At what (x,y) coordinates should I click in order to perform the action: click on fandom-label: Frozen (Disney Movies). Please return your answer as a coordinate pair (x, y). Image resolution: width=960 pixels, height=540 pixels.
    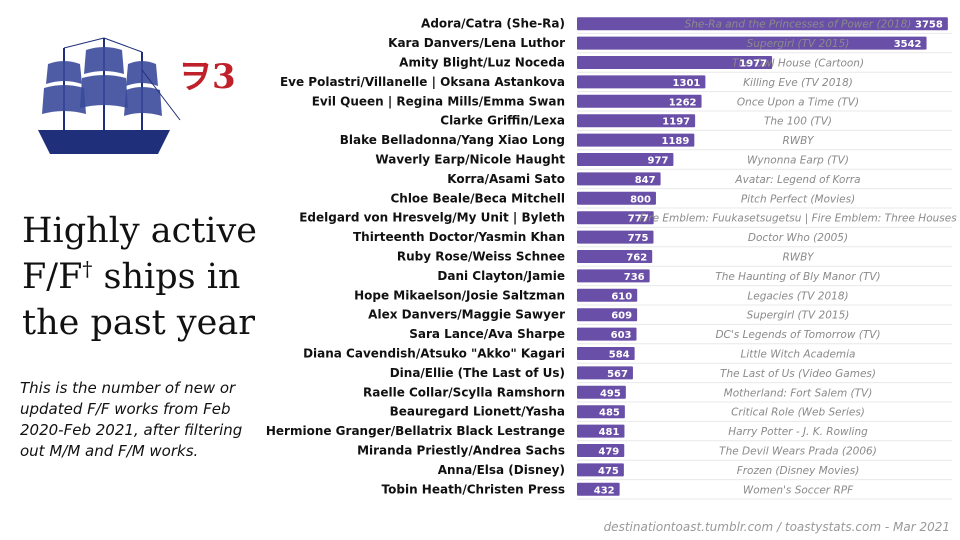
    Looking at the image, I should click on (798, 471).